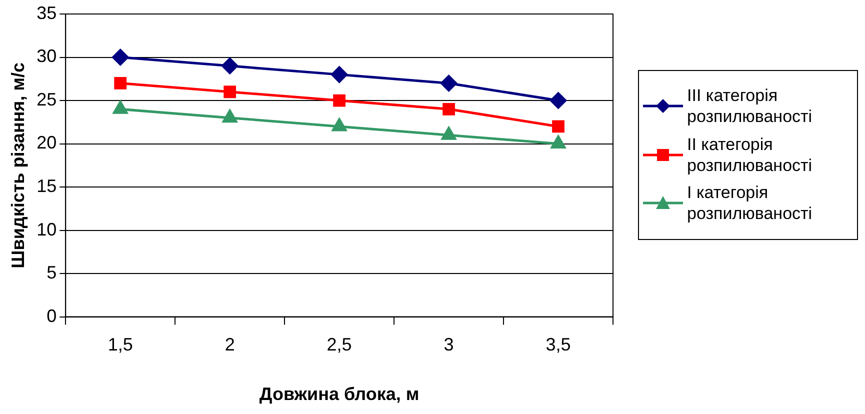 The image size is (865, 414). Describe the element at coordinates (46, 142) in the screenshot. I see `y-tick-label: 20` at that location.